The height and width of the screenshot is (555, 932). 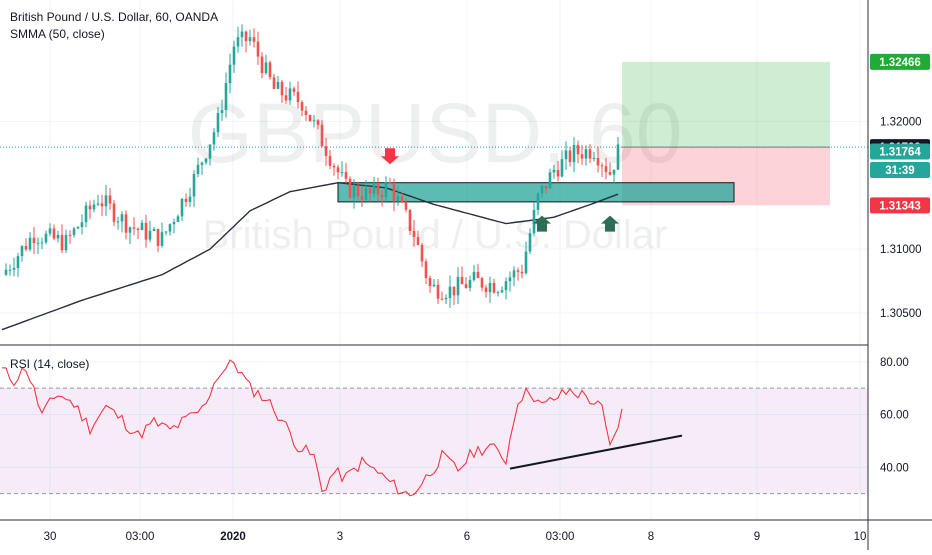 I want to click on time-tick-label: 30, so click(x=50, y=537).